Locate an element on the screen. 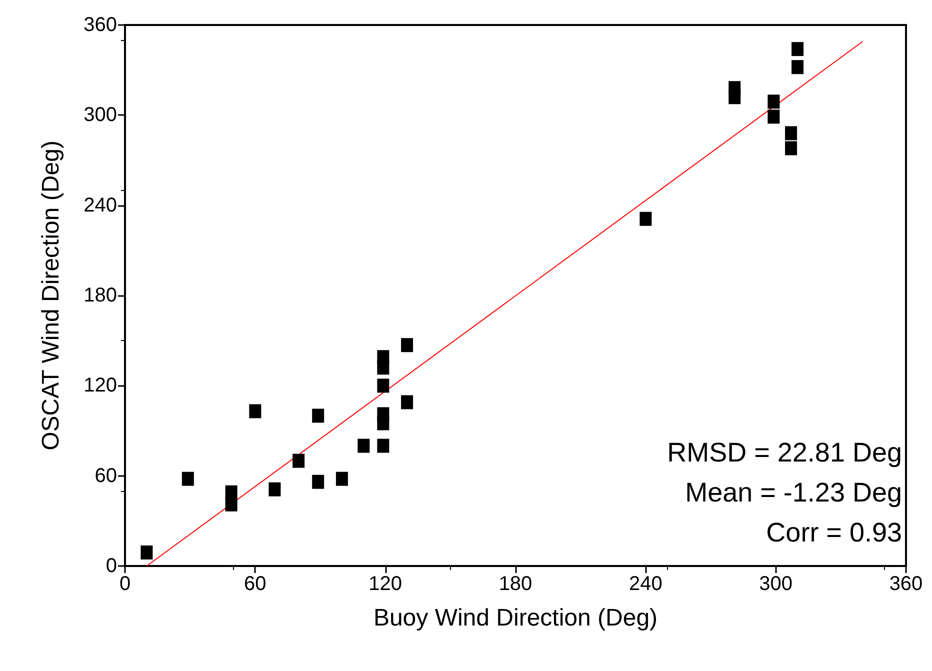  y-tick-label: 120 is located at coordinates (100, 385).